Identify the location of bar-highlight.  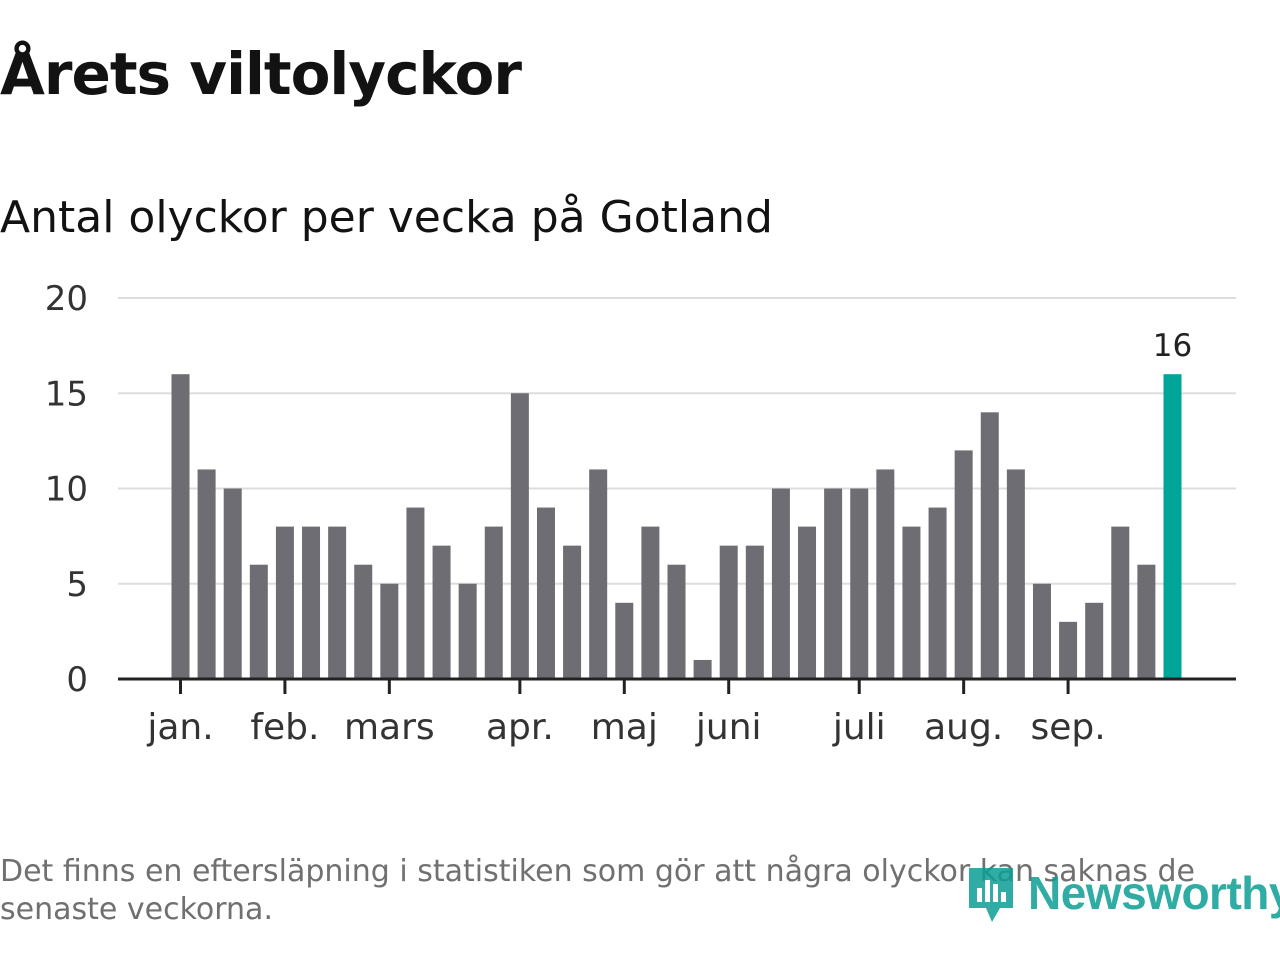
(1172, 526).